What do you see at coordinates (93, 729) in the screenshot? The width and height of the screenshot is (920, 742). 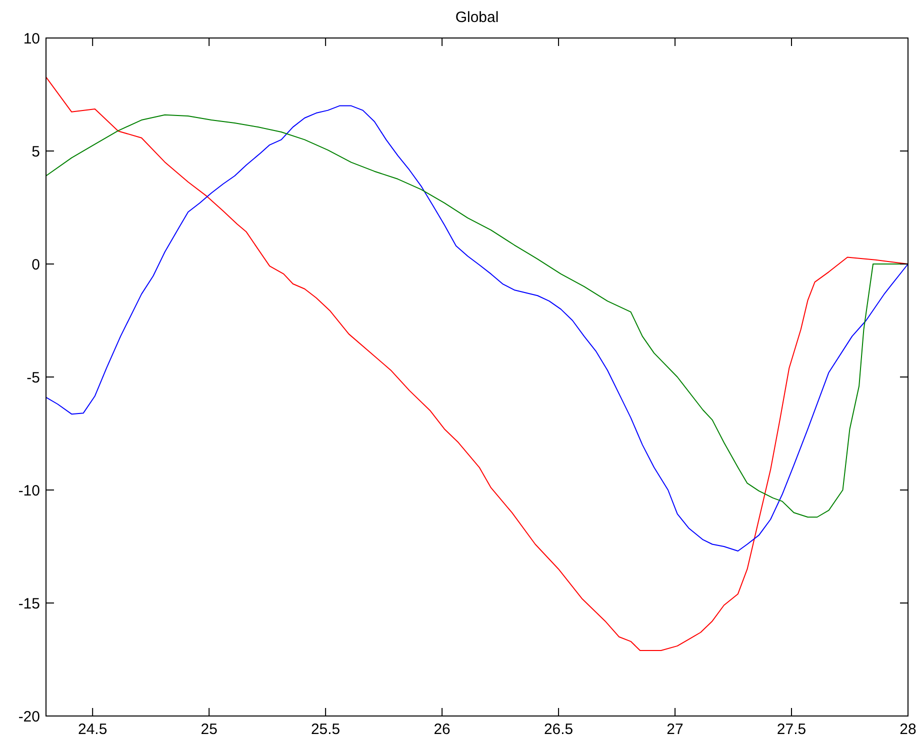 I see `x-tick-label: 24.5` at bounding box center [93, 729].